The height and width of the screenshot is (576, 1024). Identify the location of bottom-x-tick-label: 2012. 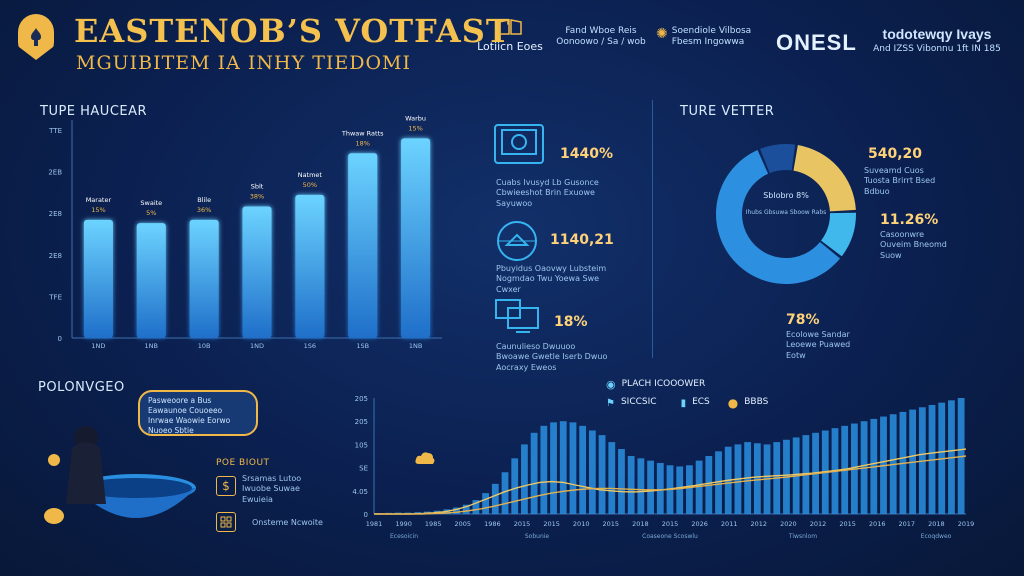
(759, 524).